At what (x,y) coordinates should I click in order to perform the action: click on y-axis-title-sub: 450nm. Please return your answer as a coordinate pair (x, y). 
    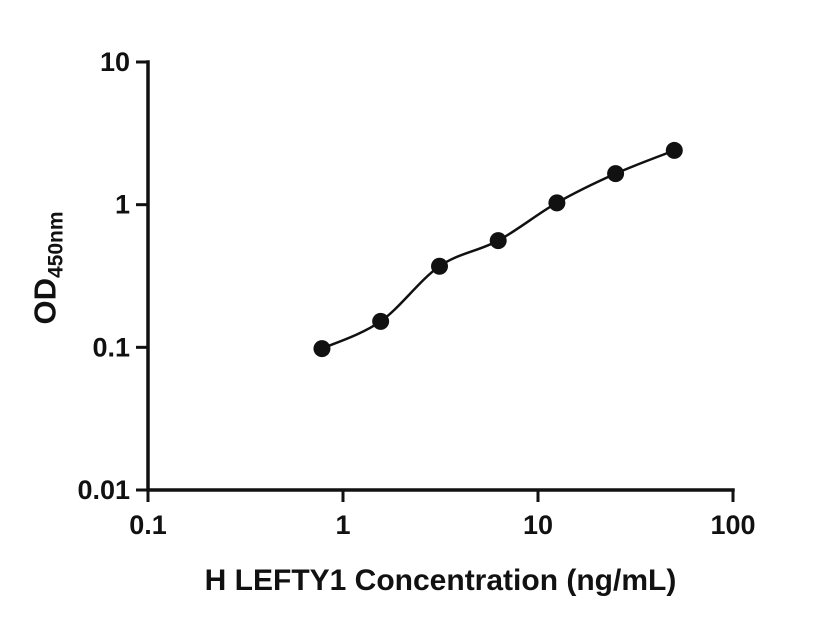
    Looking at the image, I should click on (56, 245).